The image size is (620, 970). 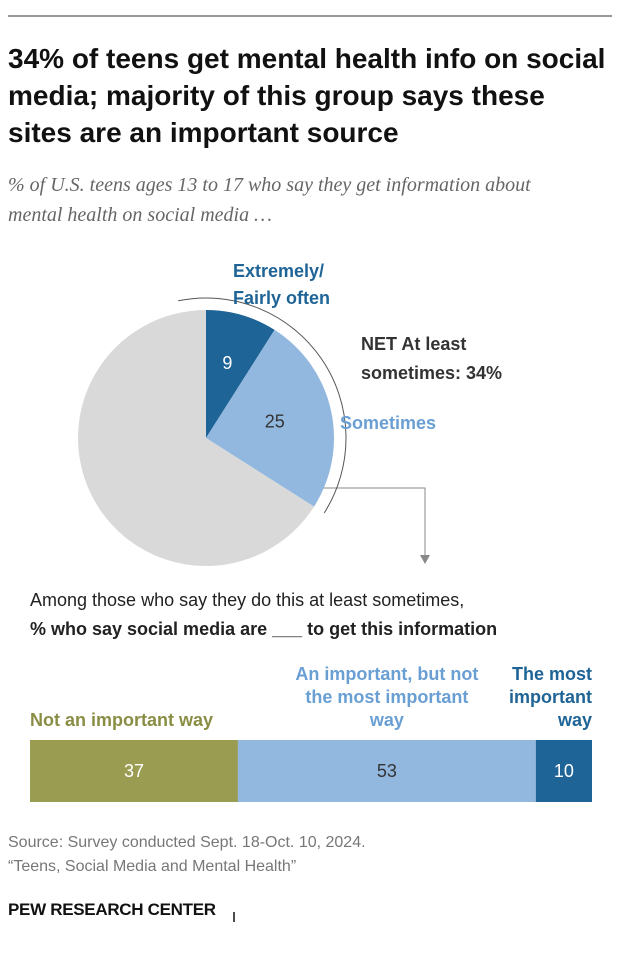 What do you see at coordinates (282, 284) in the screenshot?
I see `pie-category: Extremely/ Fairly often` at bounding box center [282, 284].